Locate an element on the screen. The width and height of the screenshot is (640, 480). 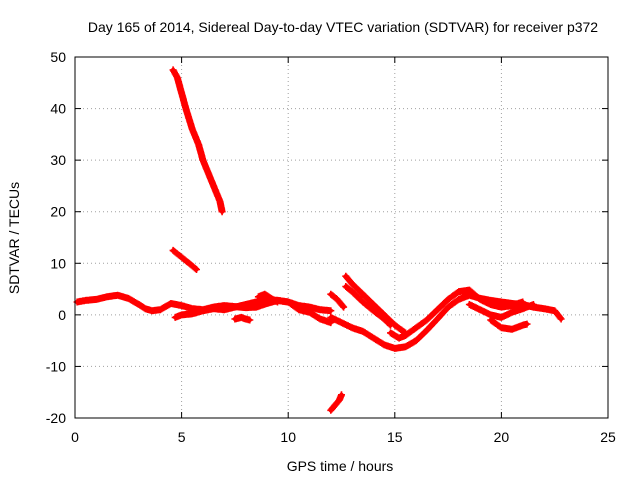
series-track-low is located at coordinates (253, 311).